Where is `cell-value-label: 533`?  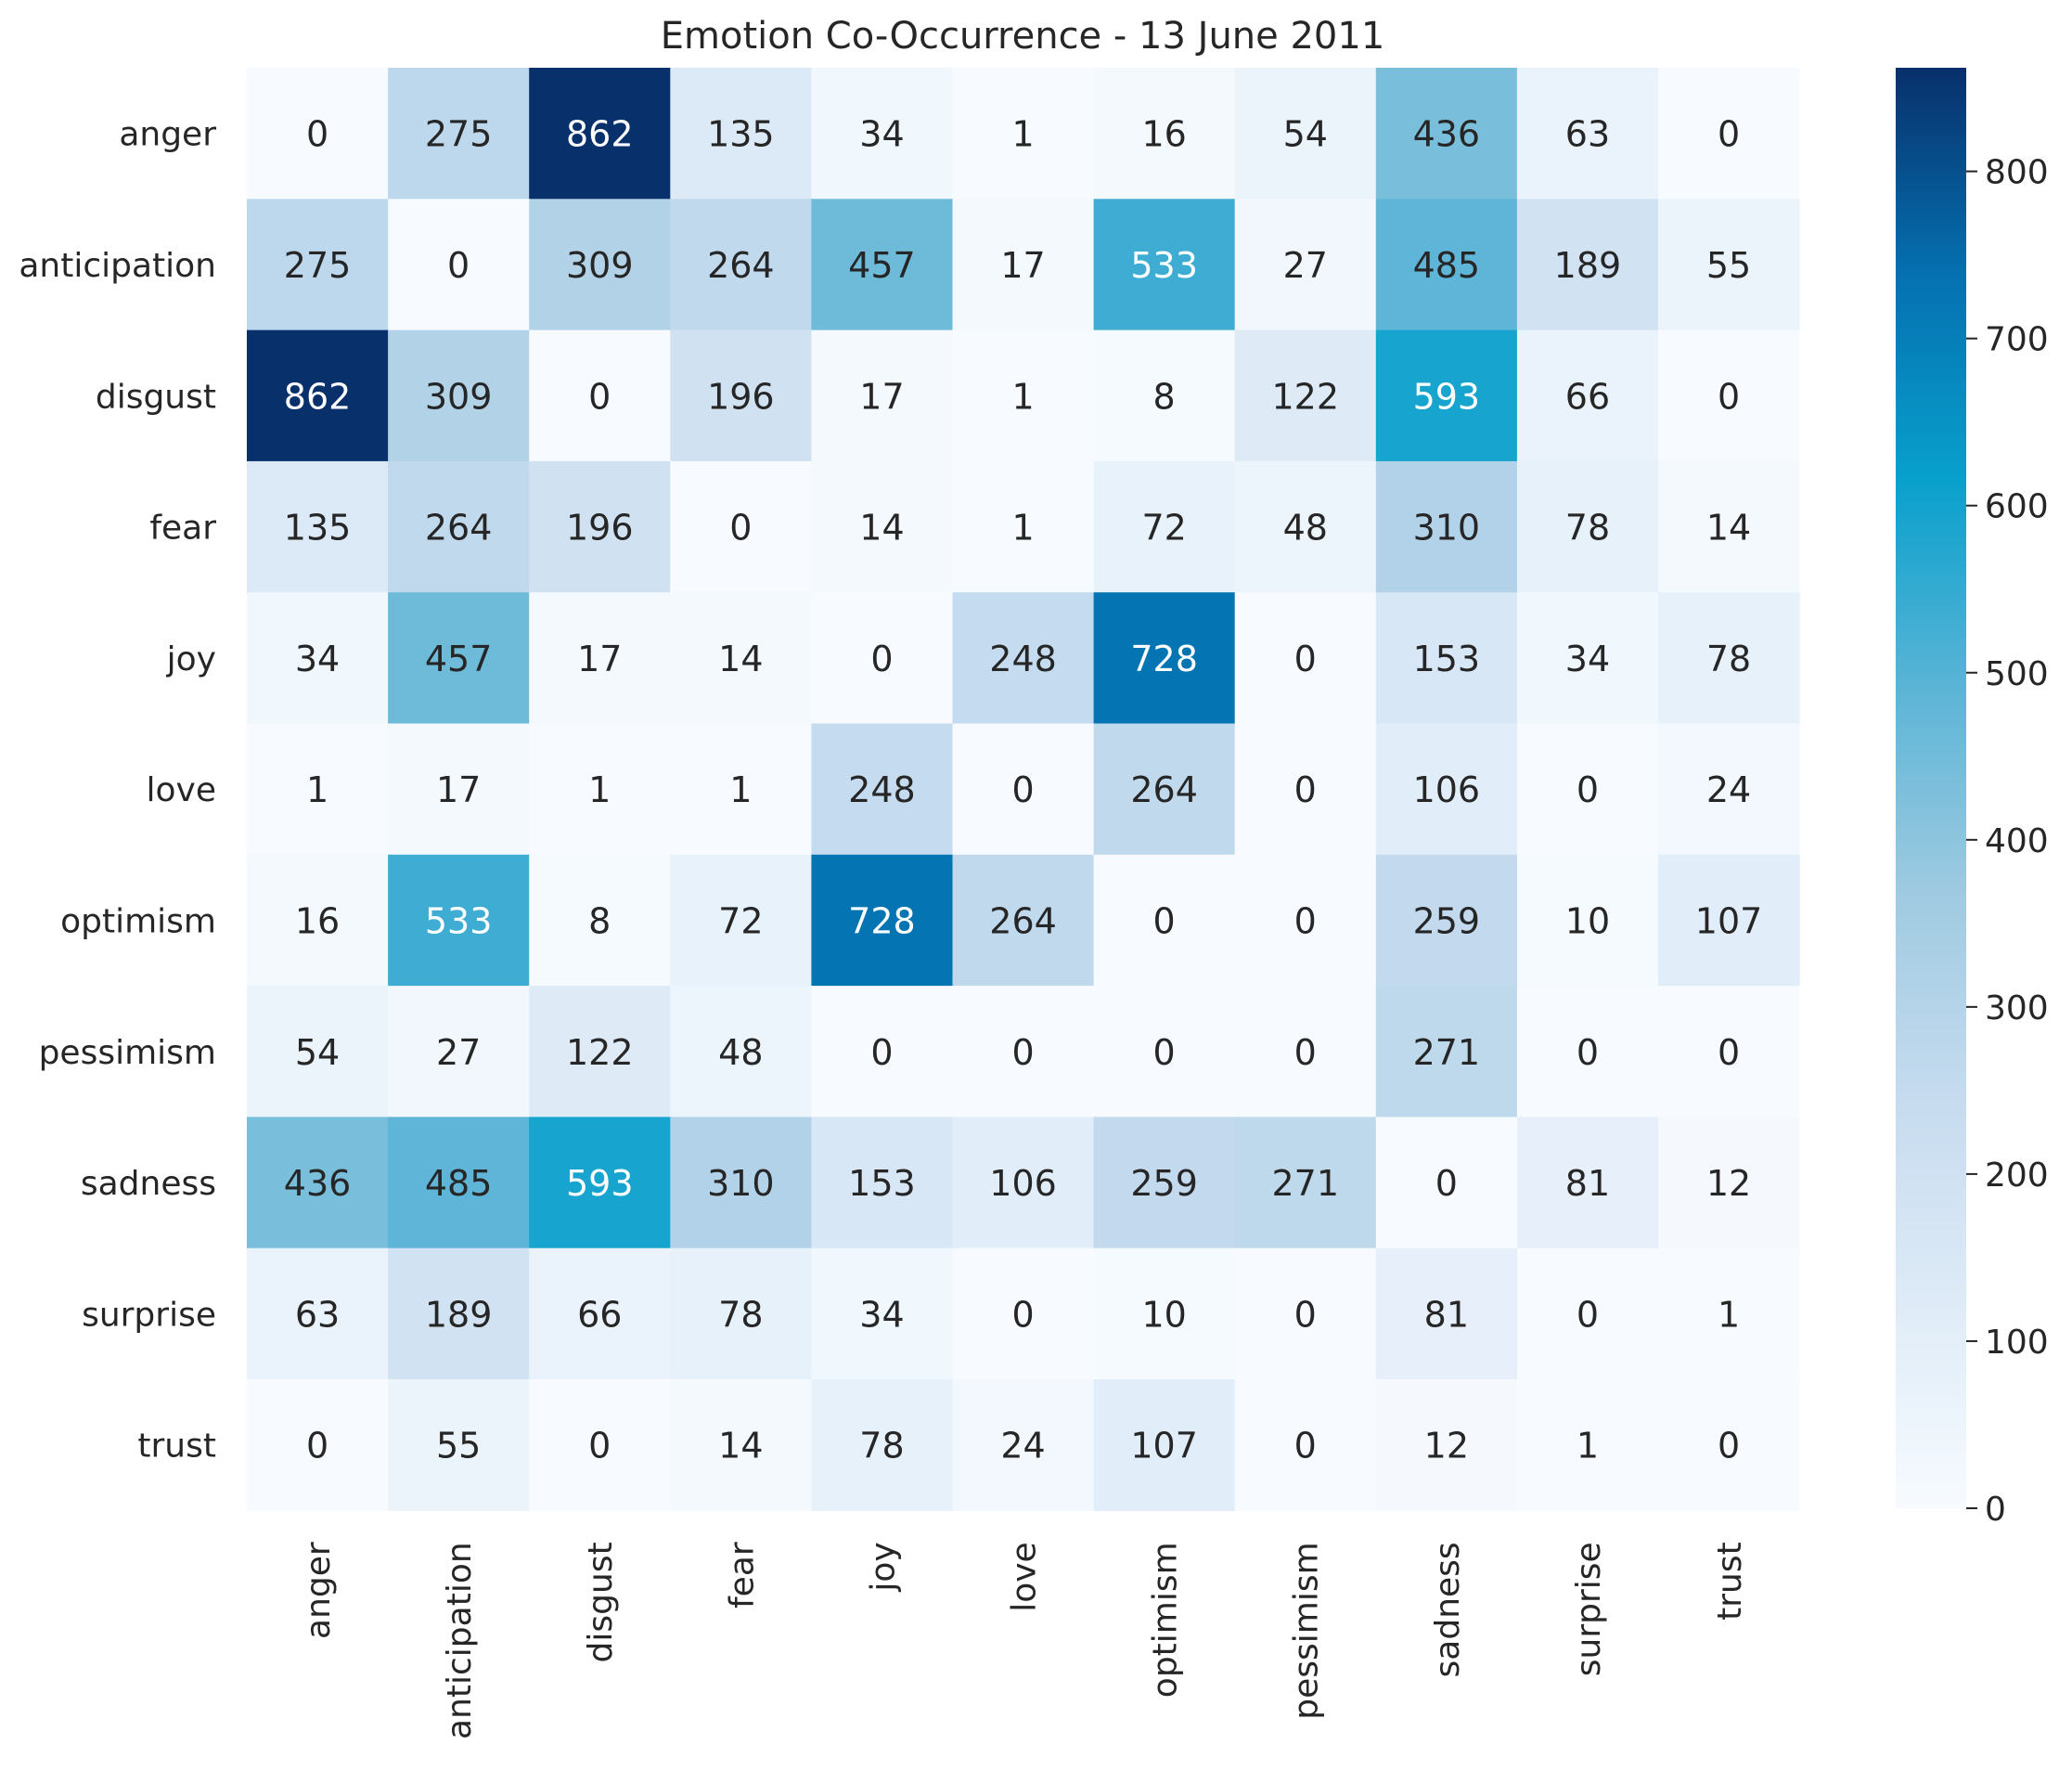
cell-value-label: 533 is located at coordinates (459, 921).